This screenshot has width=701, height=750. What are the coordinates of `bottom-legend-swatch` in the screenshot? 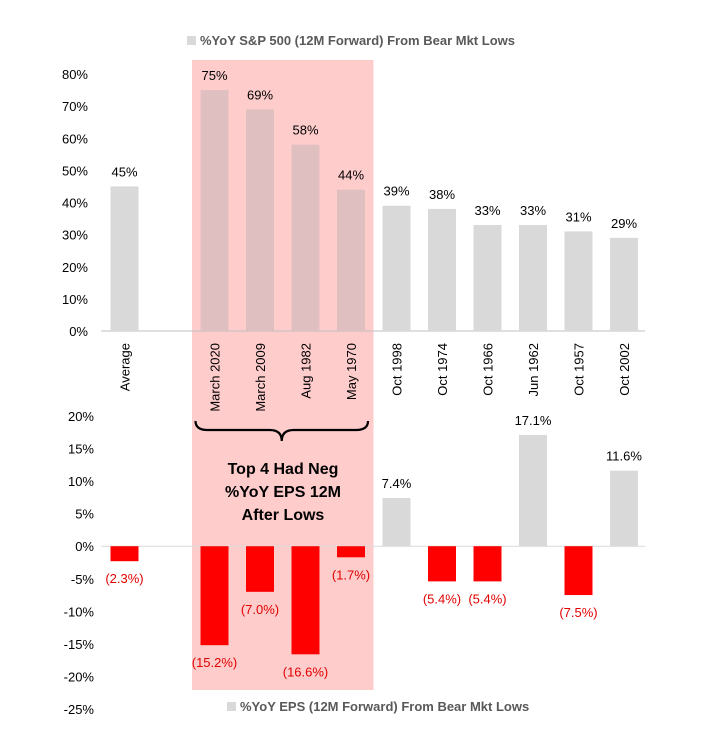 It's located at (231, 706).